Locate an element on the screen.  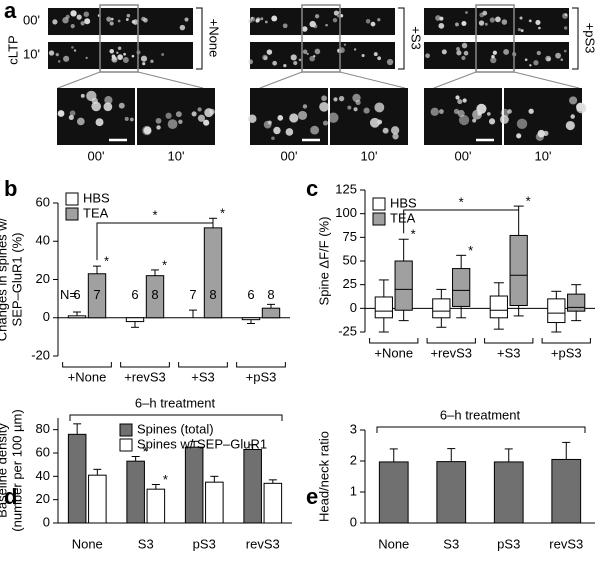
x-tick-label: pS3 is located at coordinates (204, 543).